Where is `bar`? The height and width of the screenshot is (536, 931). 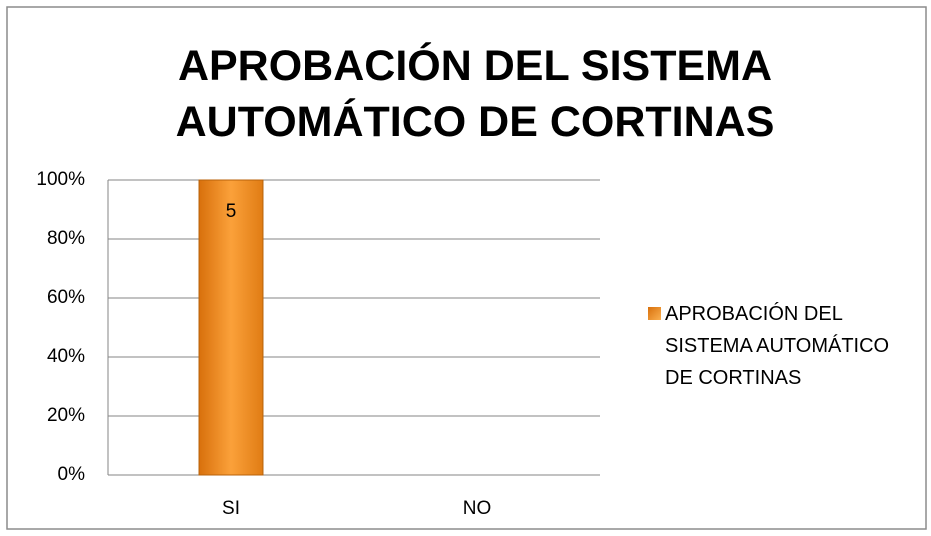
bar is located at coordinates (231, 327).